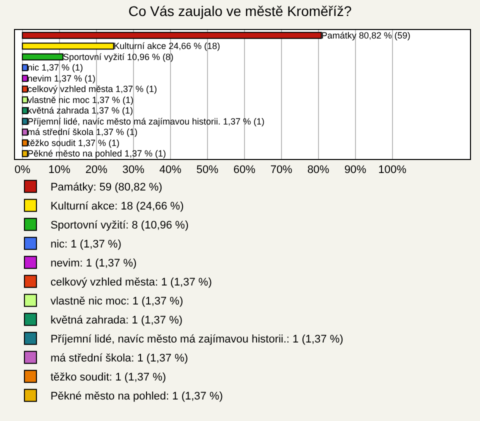  Describe the element at coordinates (170, 170) in the screenshot. I see `x-tick-label: 40%` at that location.